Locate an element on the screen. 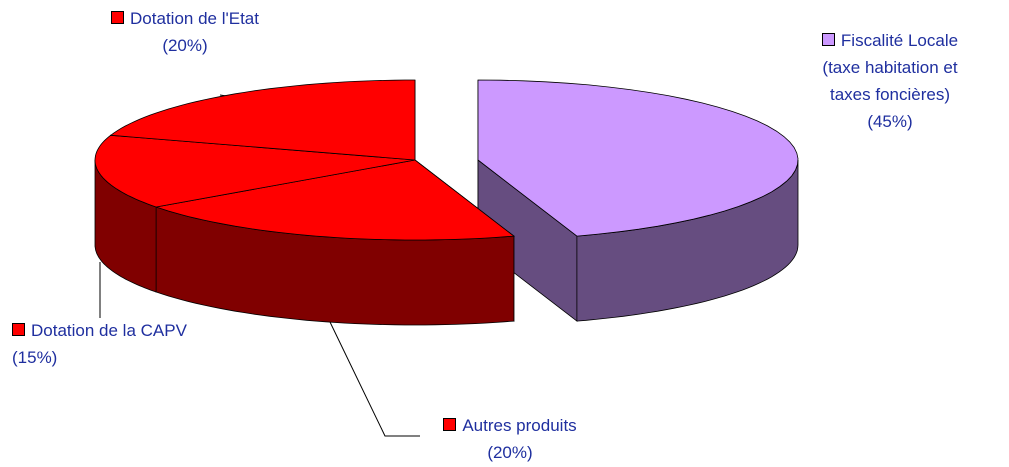 The width and height of the screenshot is (1009, 467). label-wrap: Dotation de l'Etat (20%) is located at coordinates (185, 32).